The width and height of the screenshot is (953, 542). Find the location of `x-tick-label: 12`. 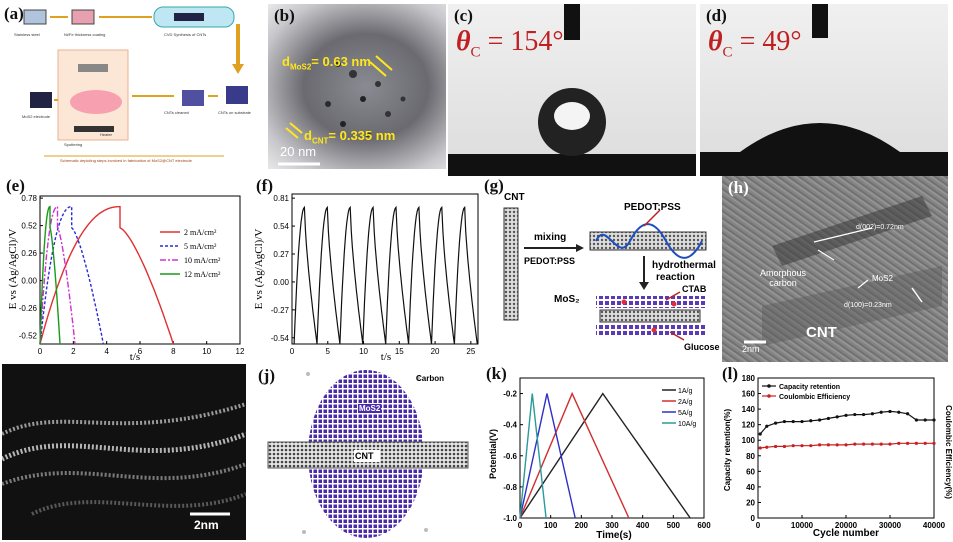

x-tick-label: 12 is located at coordinates (240, 351).